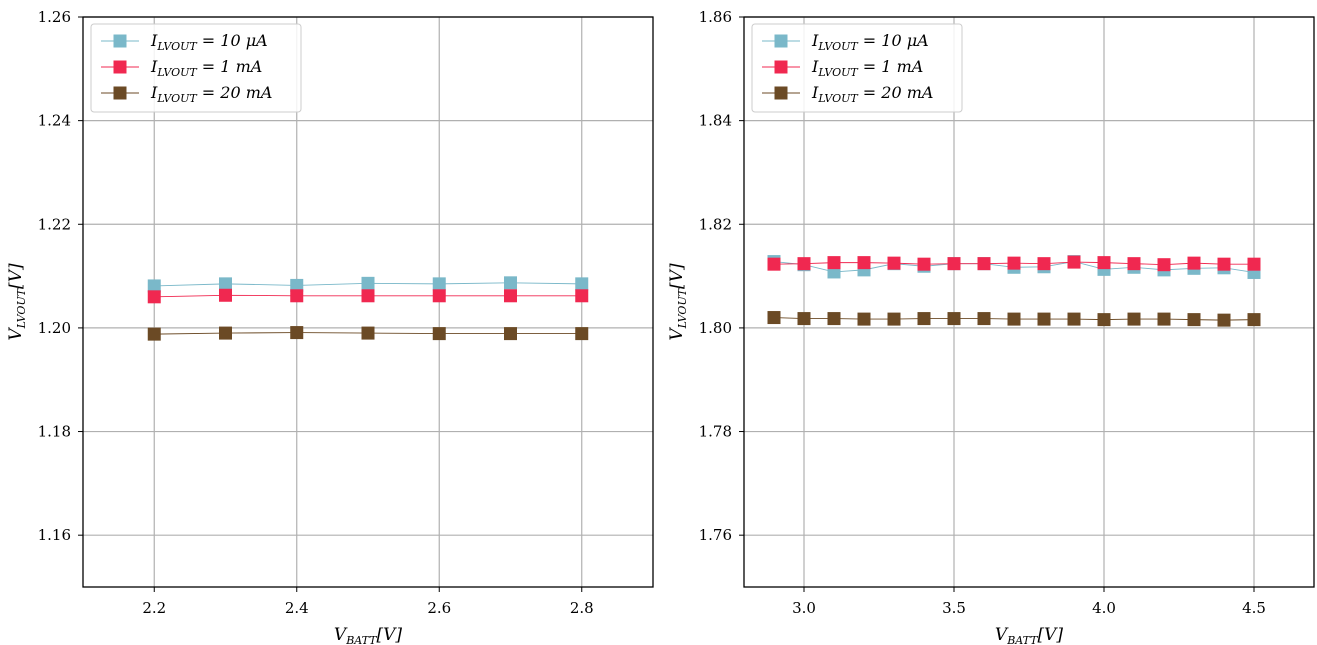 The height and width of the screenshot is (645, 1317). I want to click on legend-label: ILVOUT = 10 μA, so click(209, 42).